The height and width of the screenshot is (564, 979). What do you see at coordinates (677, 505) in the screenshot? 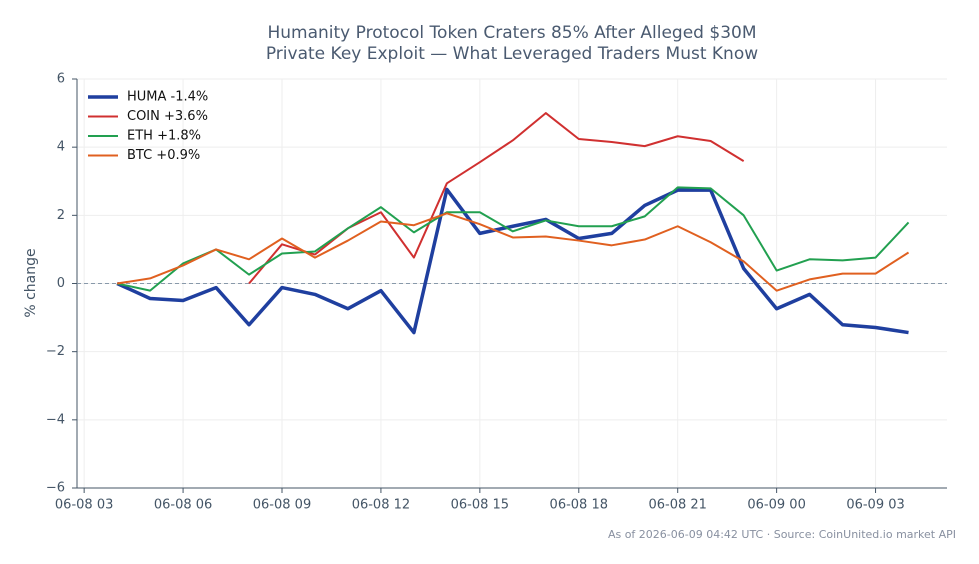
I see `x-tick-label: 06-08 21` at bounding box center [677, 505].